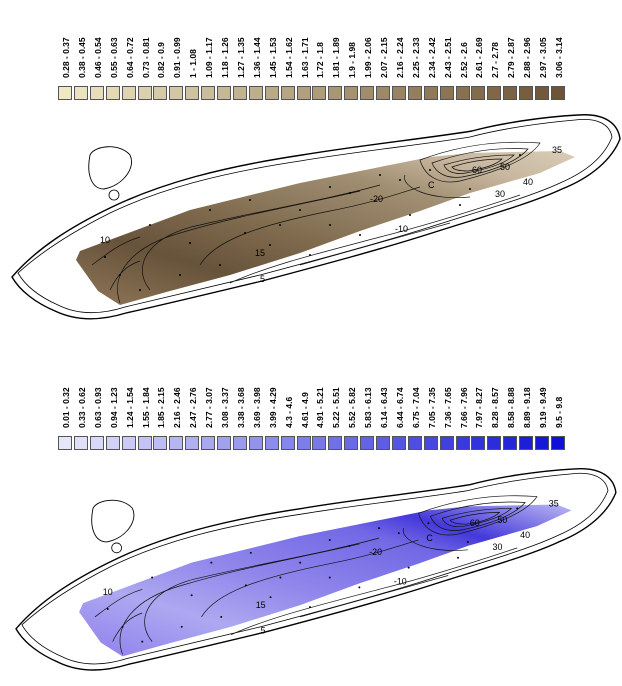  What do you see at coordinates (475, 523) in the screenshot?
I see `contour-label: 60` at bounding box center [475, 523].